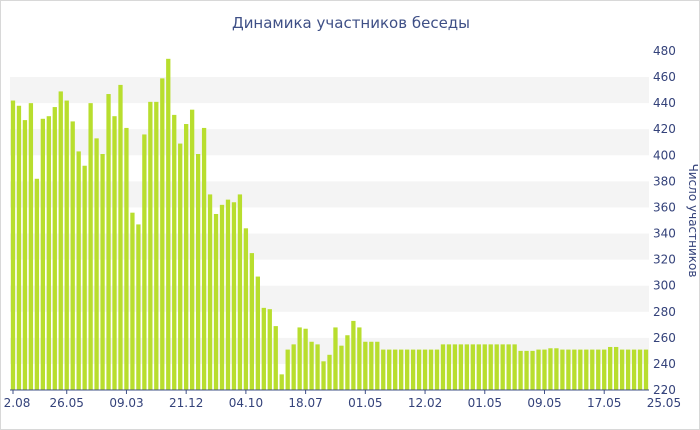 The image size is (700, 430). What do you see at coordinates (305, 403) in the screenshot?
I see `x-tick-label: 18.07` at bounding box center [305, 403].